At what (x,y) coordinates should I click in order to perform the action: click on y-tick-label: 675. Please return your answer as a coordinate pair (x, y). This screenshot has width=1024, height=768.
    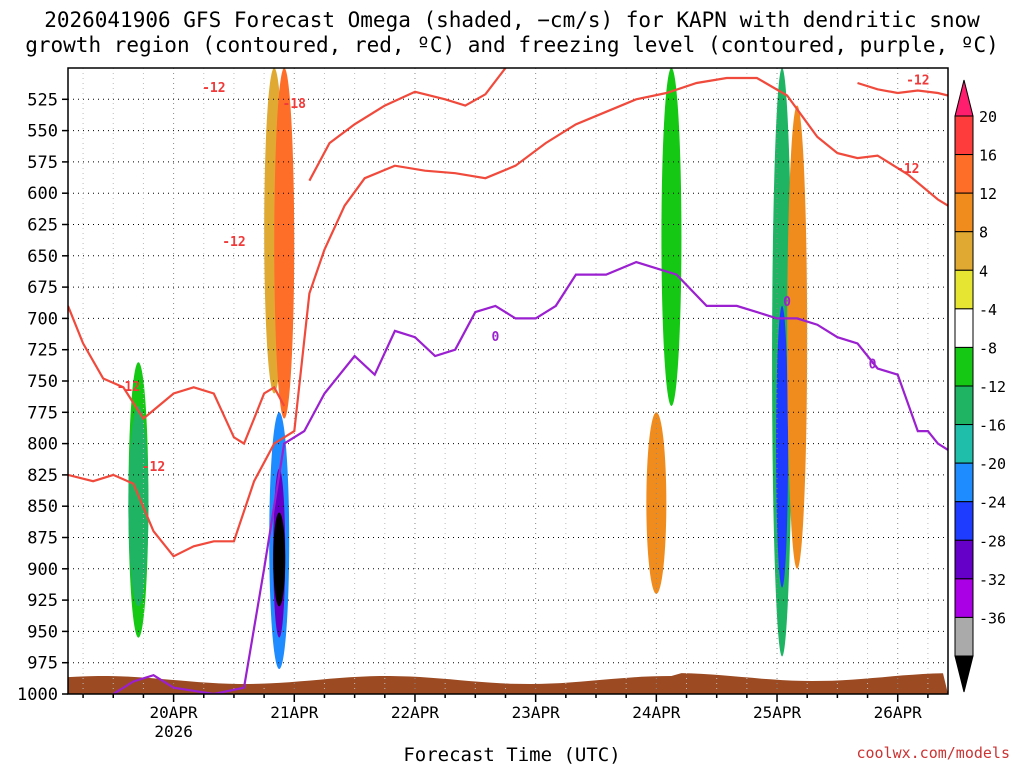
    Looking at the image, I should click on (42, 288).